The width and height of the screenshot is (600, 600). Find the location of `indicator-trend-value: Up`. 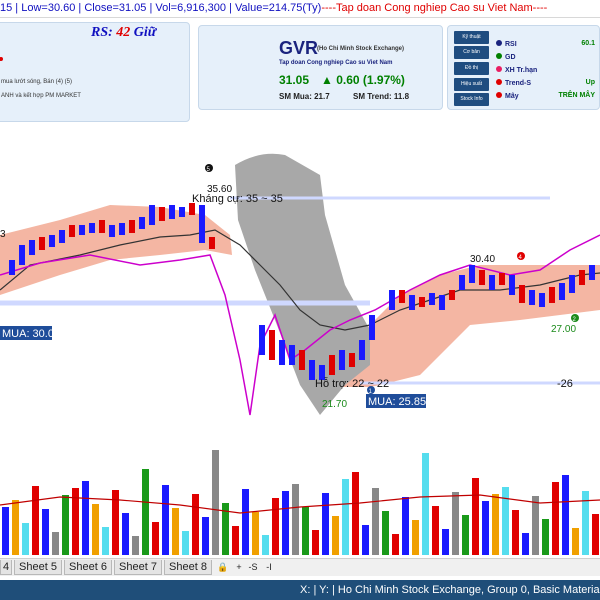

indicator-trend-value: Up is located at coordinates (590, 82).